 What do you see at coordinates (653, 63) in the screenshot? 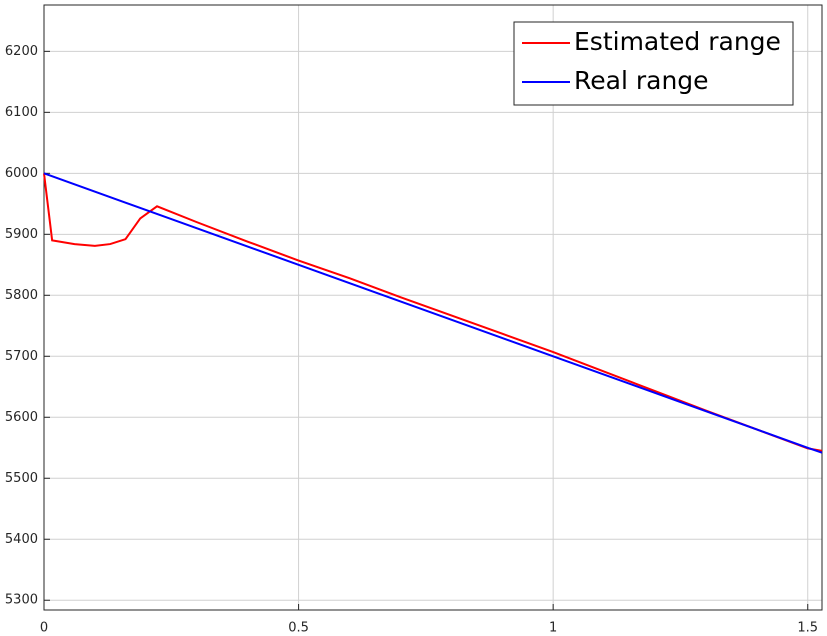
I see `legend-box` at bounding box center [653, 63].